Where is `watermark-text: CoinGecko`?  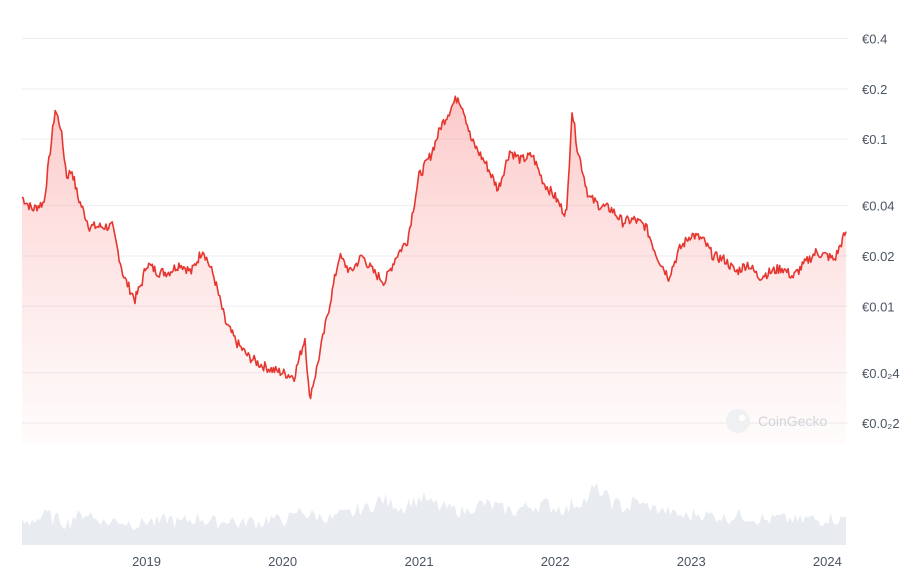 watermark-text: CoinGecko is located at coordinates (792, 421).